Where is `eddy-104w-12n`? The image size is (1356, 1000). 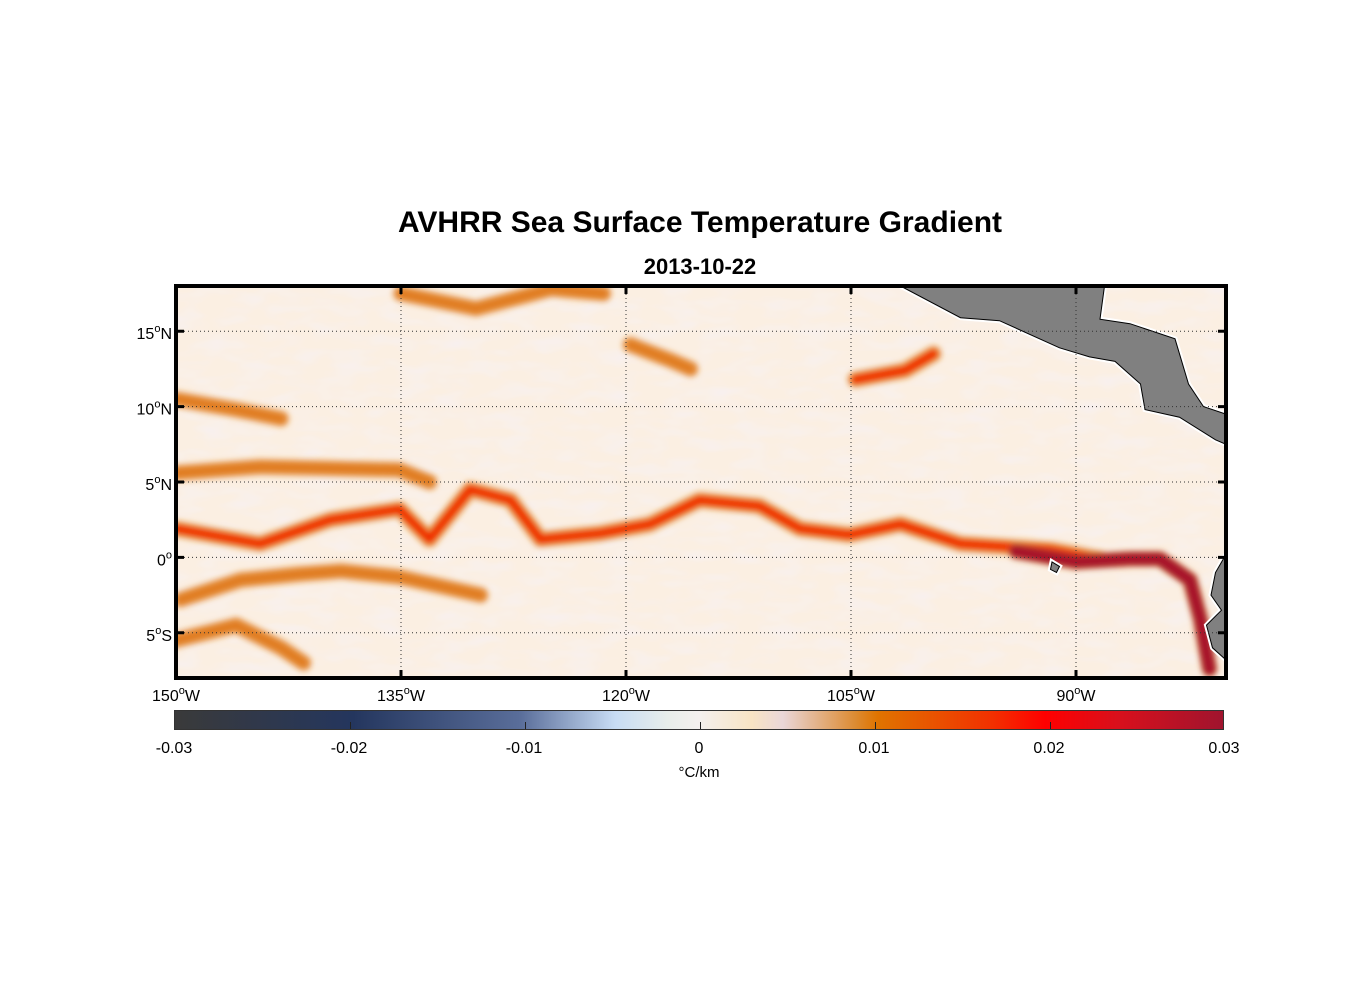
eddy-104w-12n is located at coordinates (894, 366).